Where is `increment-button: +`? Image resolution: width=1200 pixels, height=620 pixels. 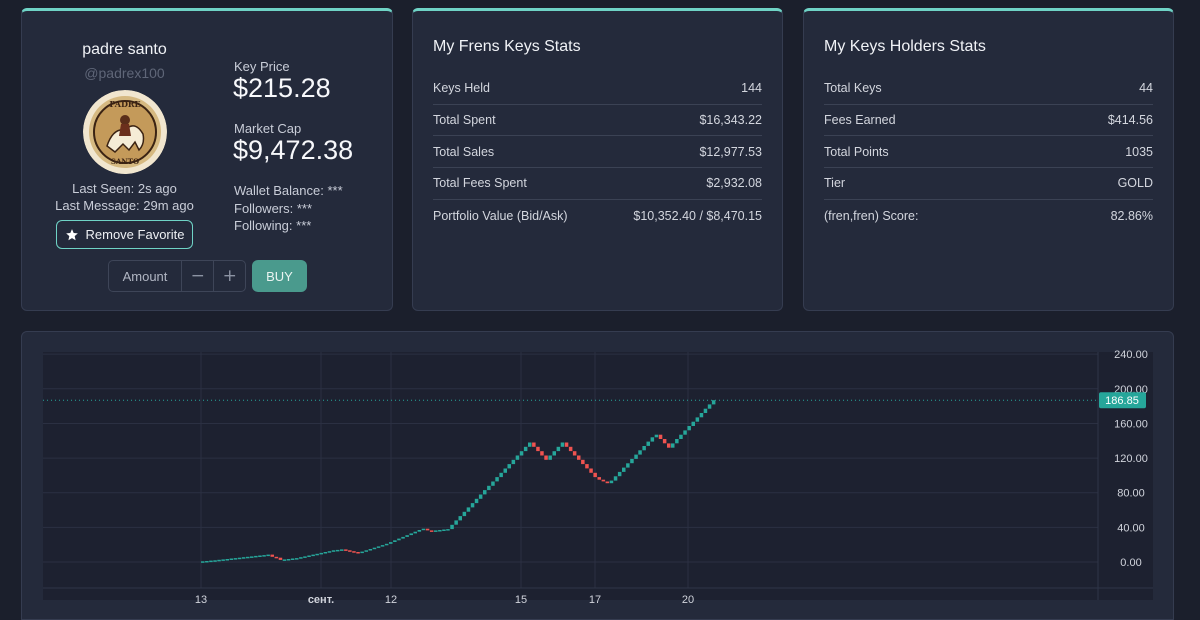 increment-button: + is located at coordinates (229, 276).